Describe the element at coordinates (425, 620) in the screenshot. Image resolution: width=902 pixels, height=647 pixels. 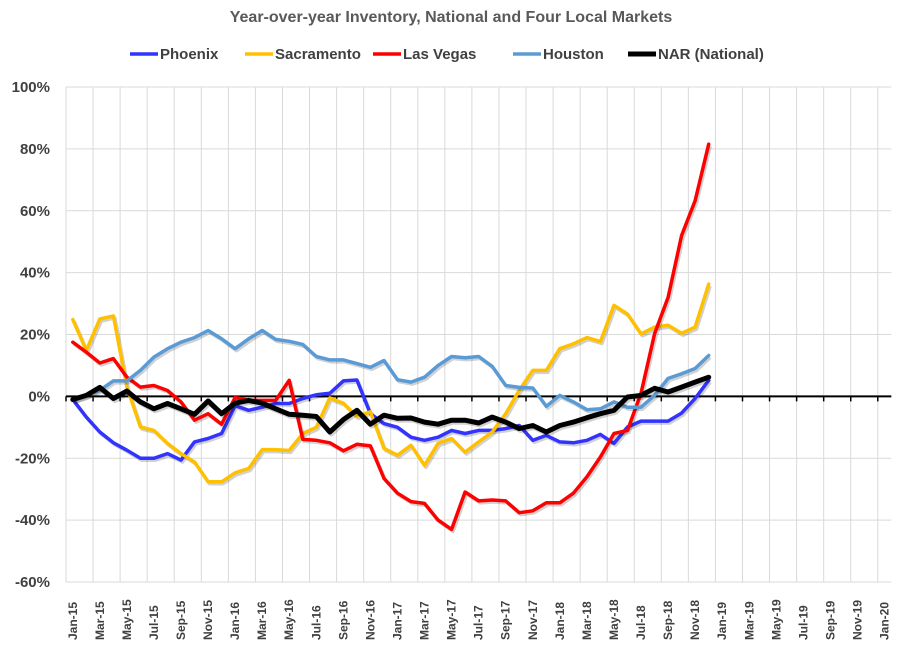
I see `x-tick-label: Mar-17` at that location.